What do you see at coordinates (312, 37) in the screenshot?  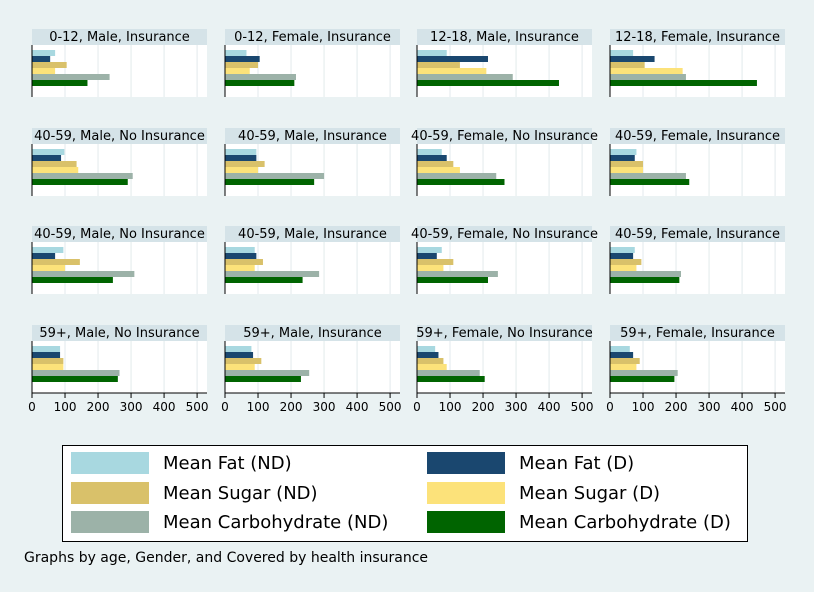 I see `panel-title: 0-12, Female, Insurance` at bounding box center [312, 37].